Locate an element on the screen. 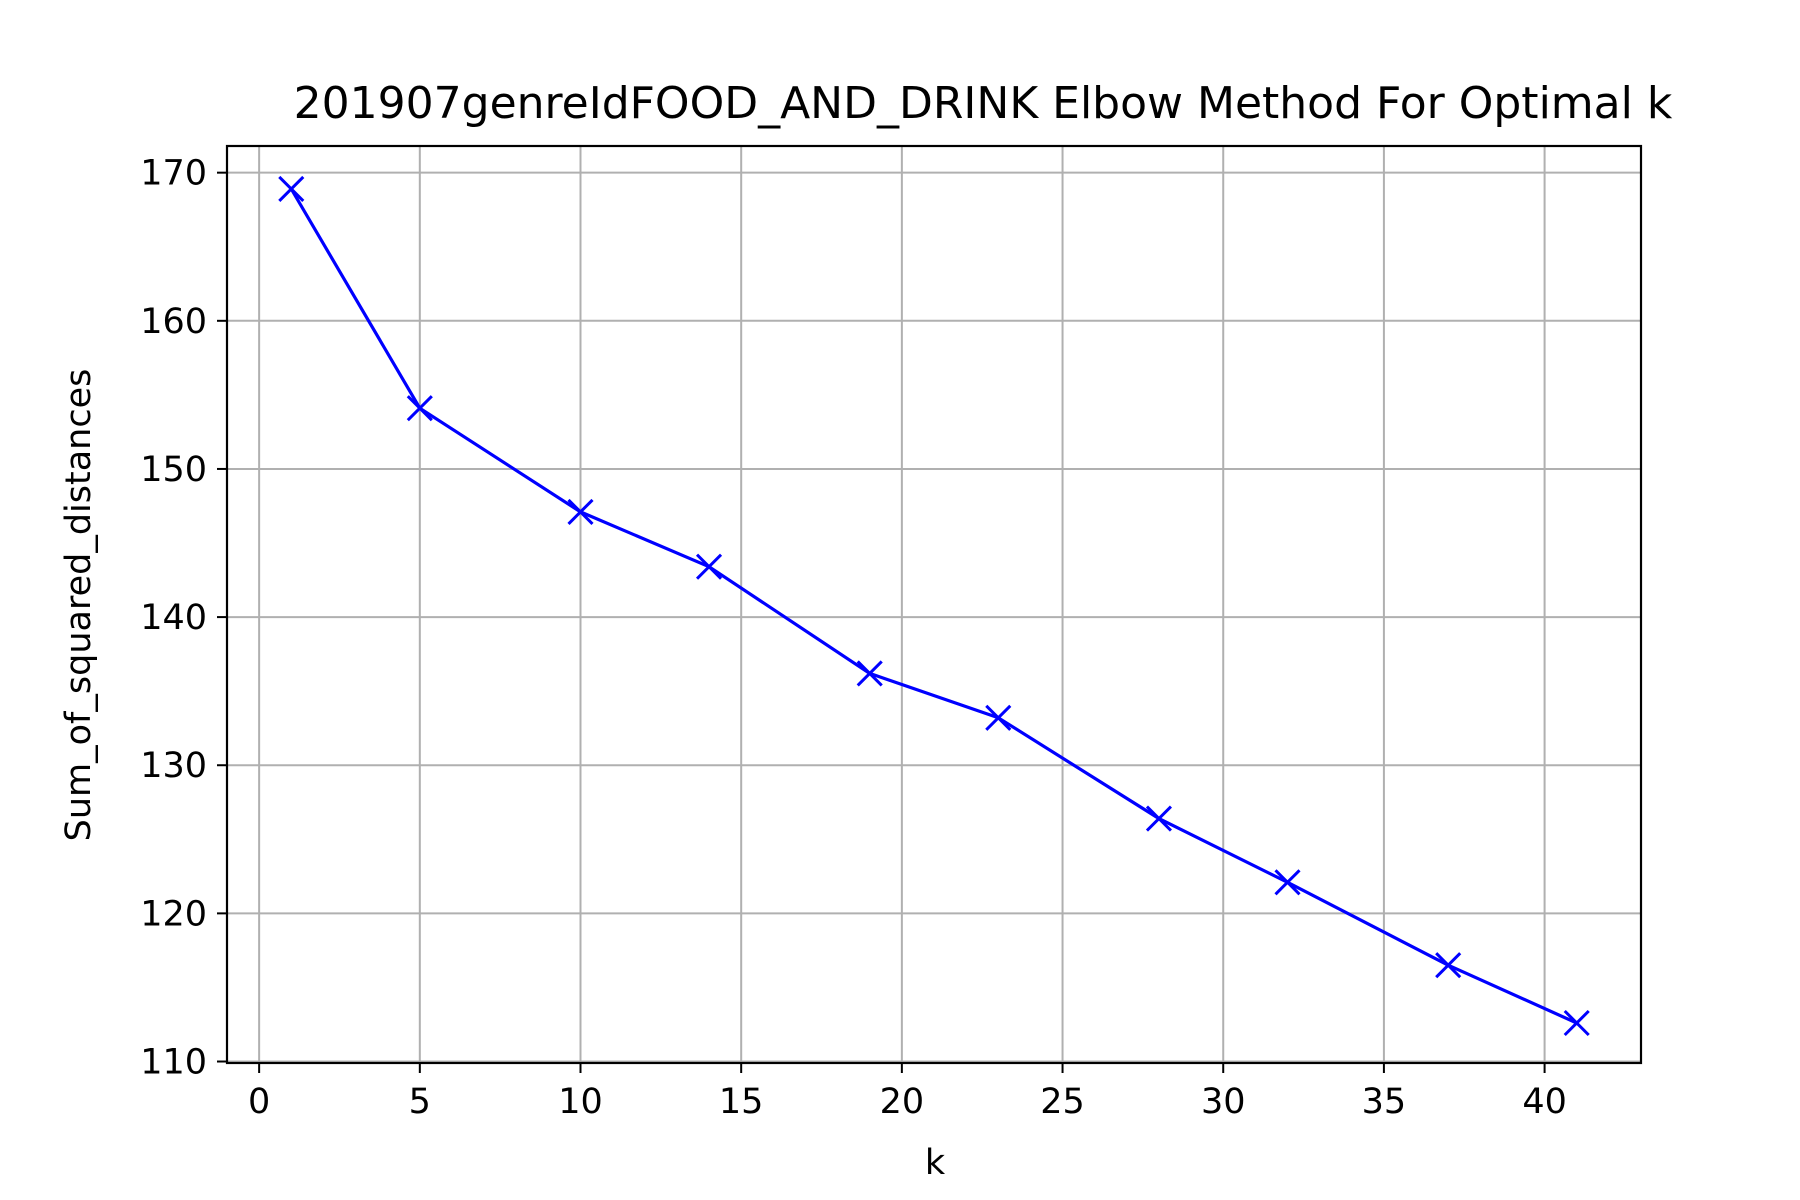 The image size is (1800, 1200). x-tick-label: 5 is located at coordinates (420, 1102).